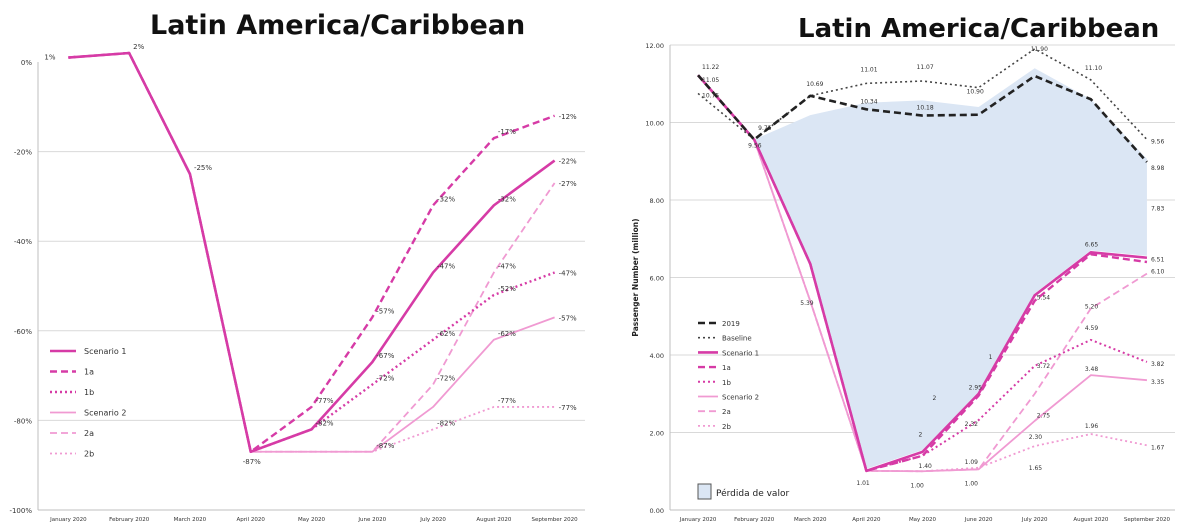 The image size is (1181, 524). I want to click on legend-label: Pérdida de valor, so click(752, 493).